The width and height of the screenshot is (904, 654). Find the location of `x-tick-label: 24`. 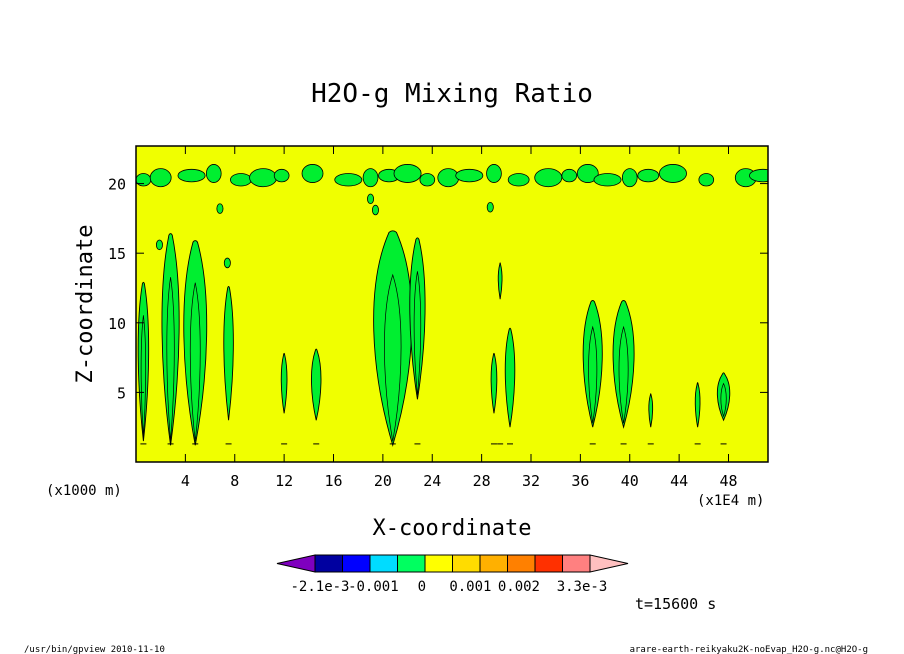

x-tick-label: 24 is located at coordinates (432, 481).